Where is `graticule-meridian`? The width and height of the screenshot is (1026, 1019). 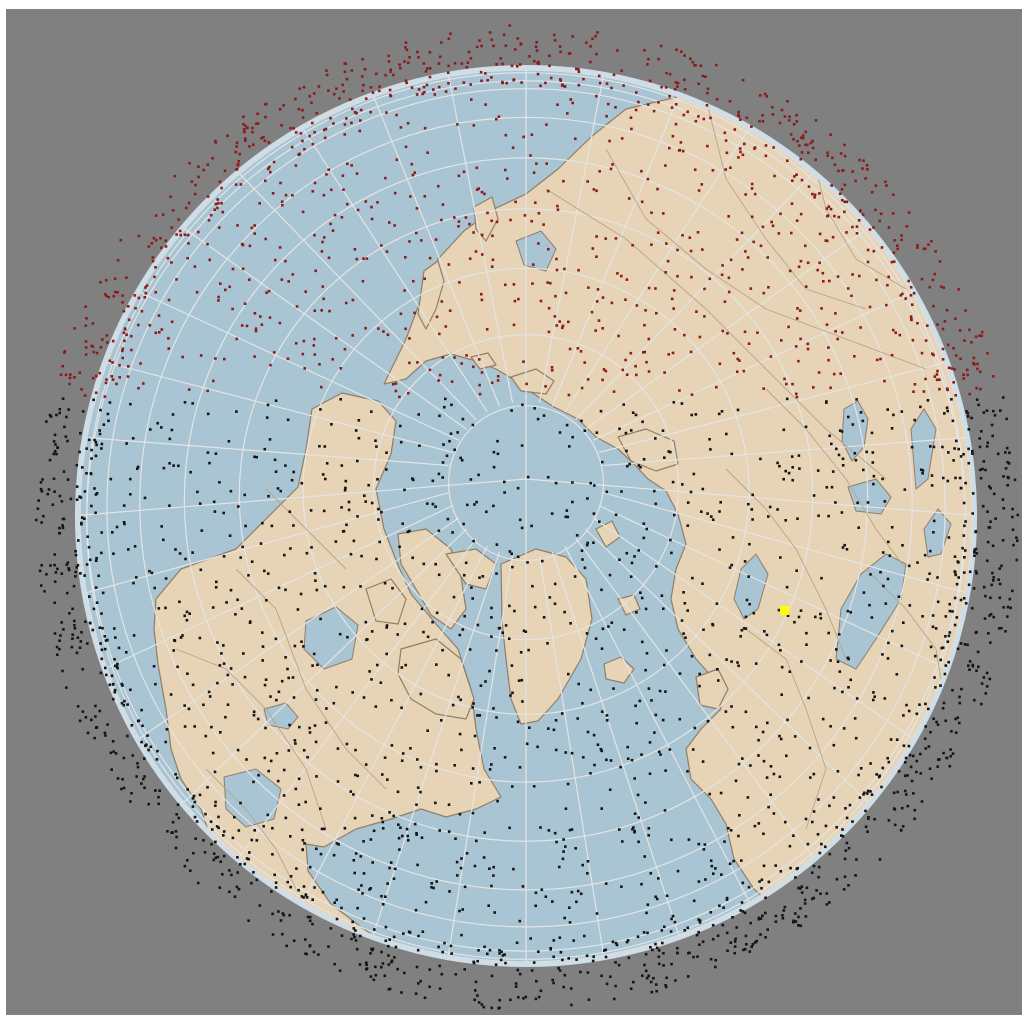
graticule-meridian is located at coordinates (729, 326).